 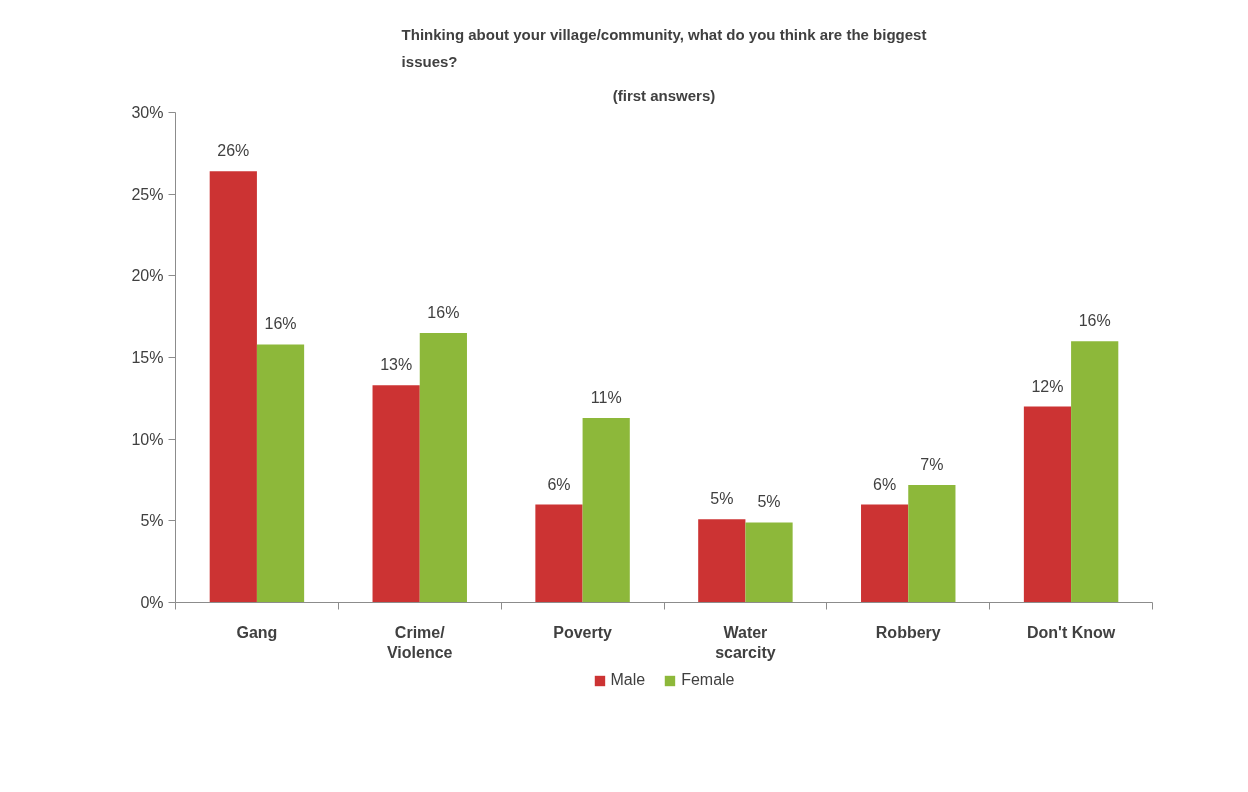 What do you see at coordinates (628, 680) in the screenshot?
I see `legend-label: Male` at bounding box center [628, 680].